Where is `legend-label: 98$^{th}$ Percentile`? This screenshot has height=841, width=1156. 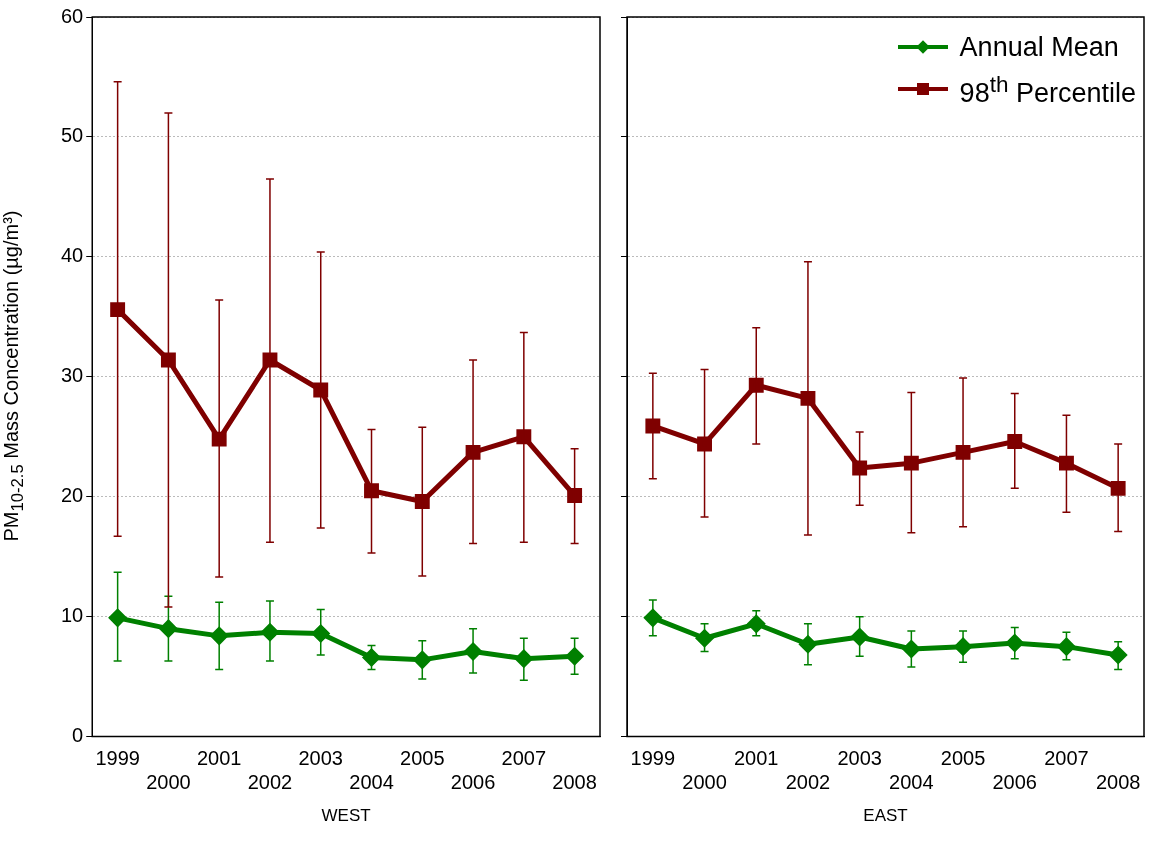
legend-label: 98$^{th}$ Percentile is located at coordinates (1047, 90).